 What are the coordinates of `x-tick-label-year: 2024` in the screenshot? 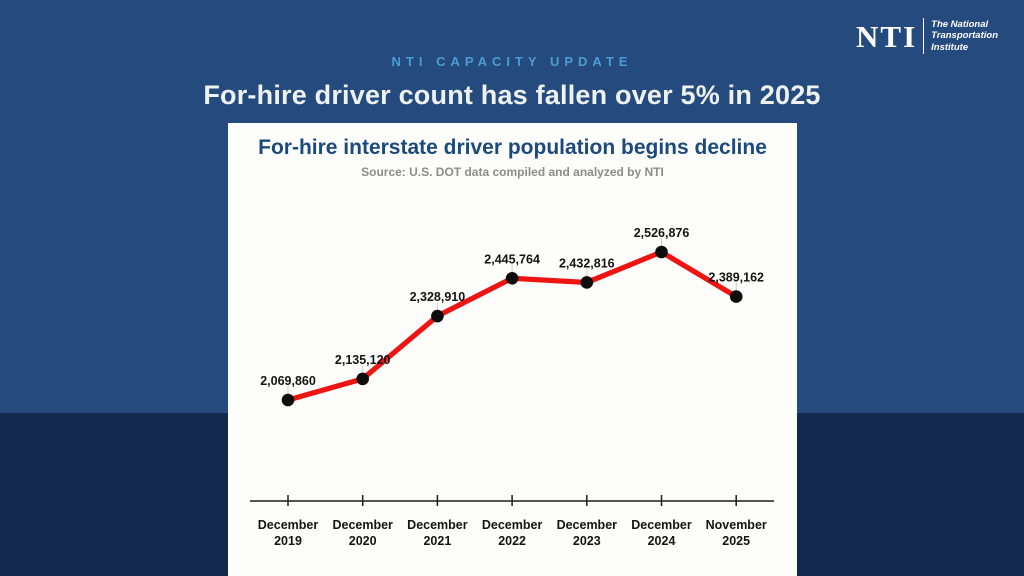 It's located at (662, 541).